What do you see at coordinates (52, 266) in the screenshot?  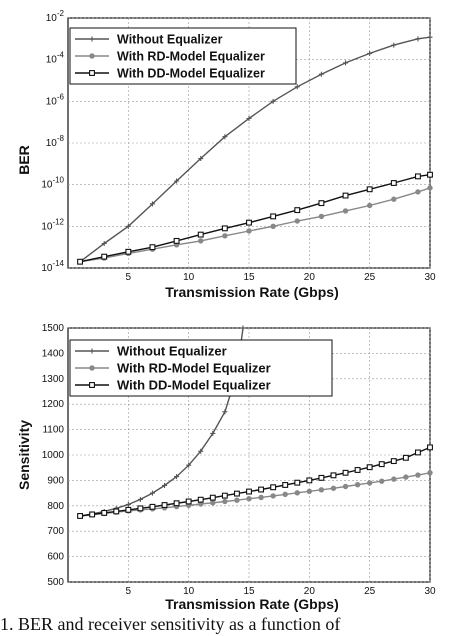 I see `ber-y-tick-label: 10⁻¹⁴` at bounding box center [52, 266].